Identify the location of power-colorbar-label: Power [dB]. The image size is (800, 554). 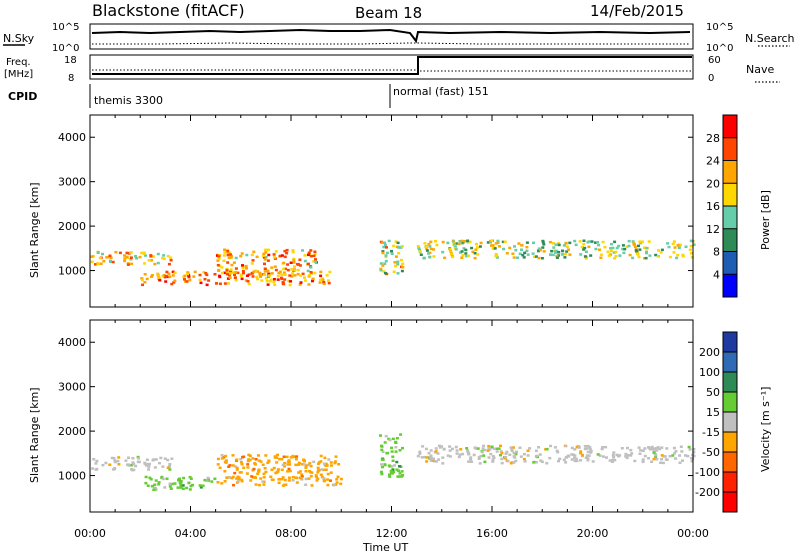
(765, 220).